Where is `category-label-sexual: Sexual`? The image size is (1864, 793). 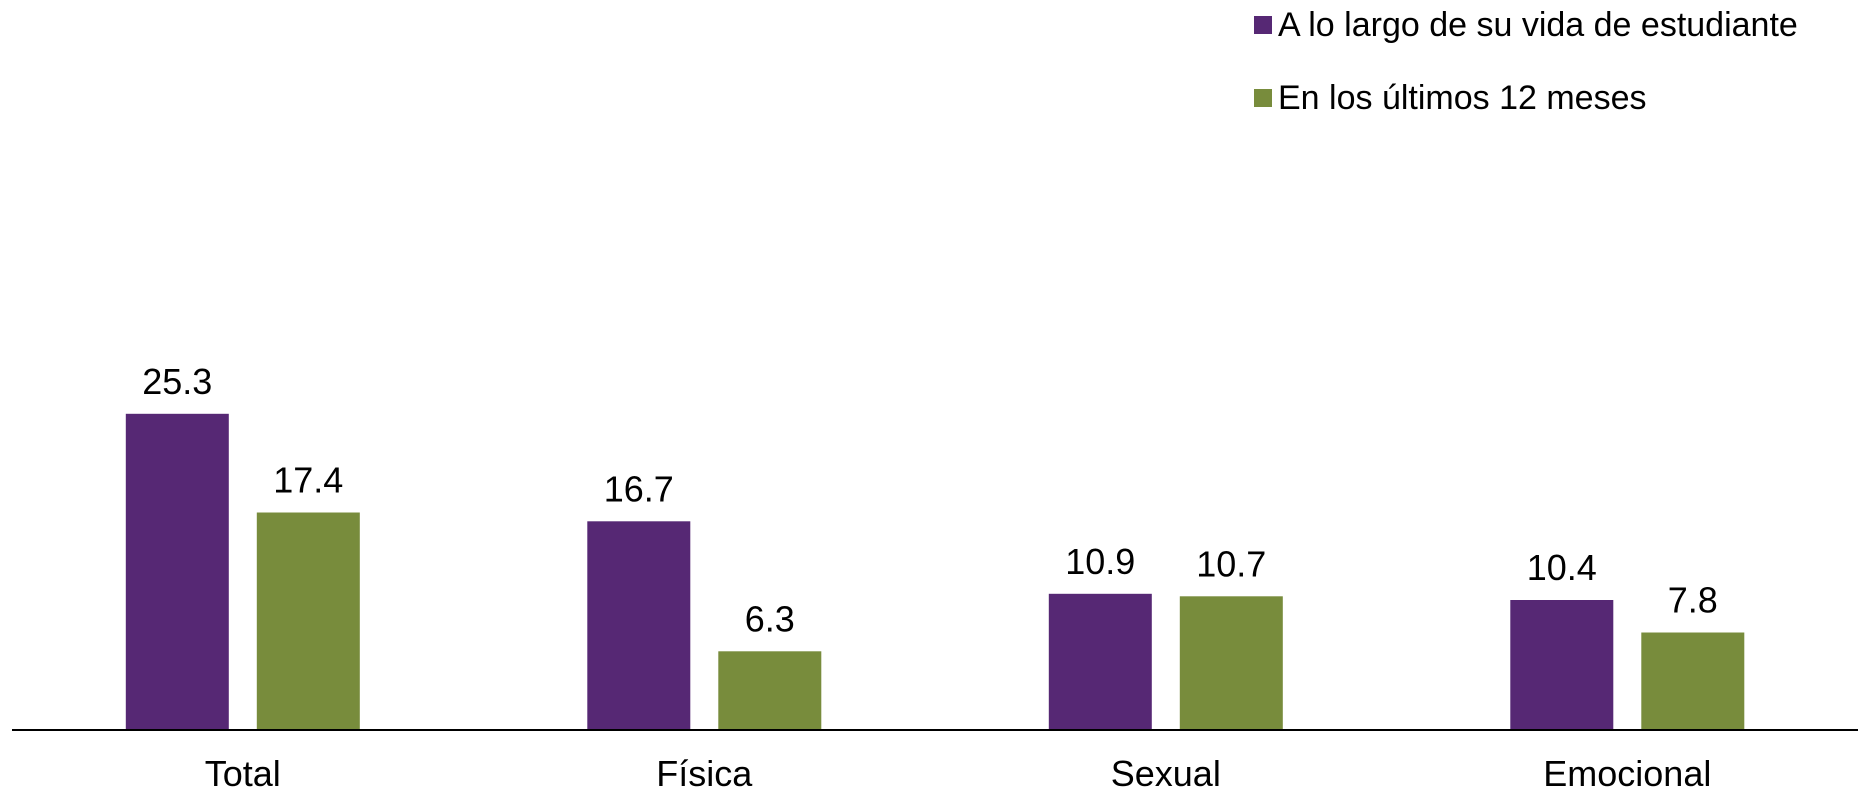
category-label-sexual: Sexual is located at coordinates (1166, 773).